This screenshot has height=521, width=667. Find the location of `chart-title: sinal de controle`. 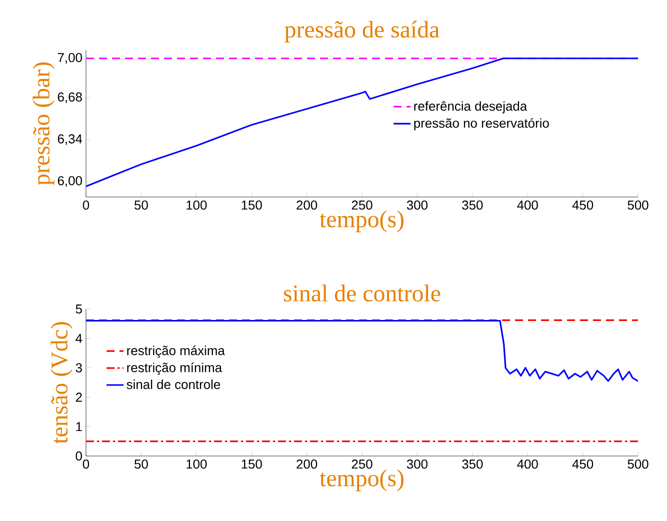

chart-title: sinal de controle is located at coordinates (362, 293).